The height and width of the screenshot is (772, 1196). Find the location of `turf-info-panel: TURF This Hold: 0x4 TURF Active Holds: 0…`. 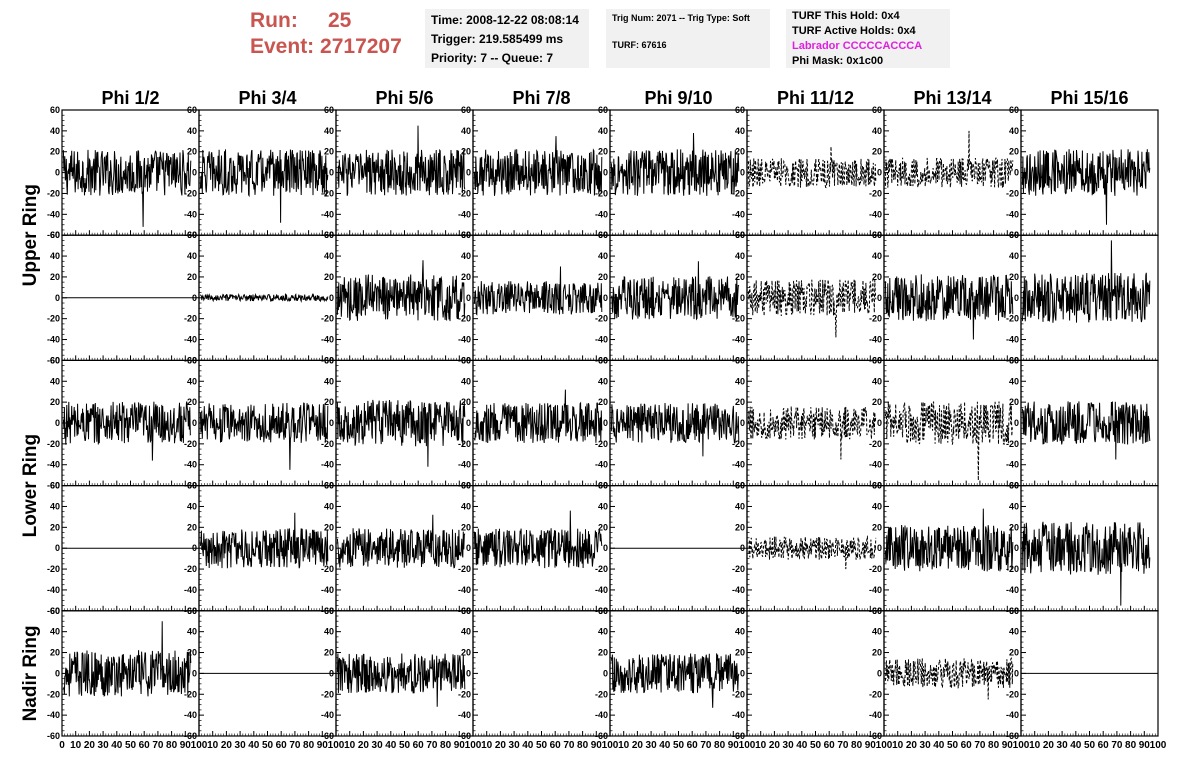

turf-info-panel: TURF This Hold: 0x4 TURF Active Holds: 0… is located at coordinates (868, 38).